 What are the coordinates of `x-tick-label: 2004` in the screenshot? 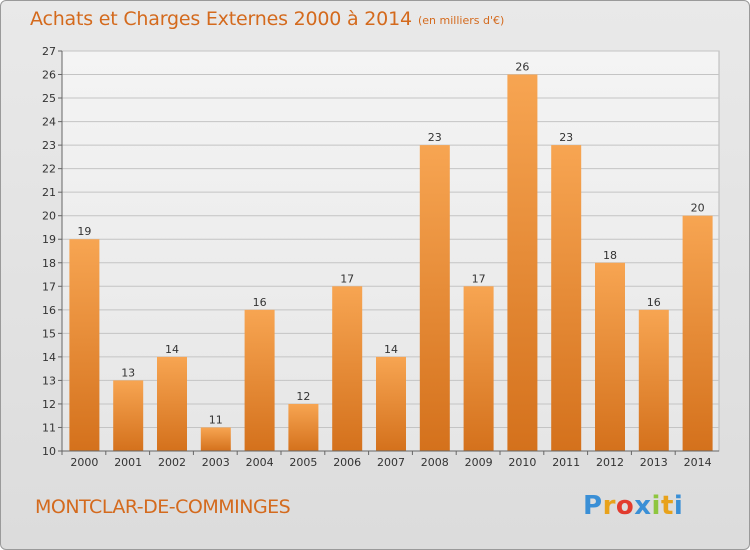 It's located at (260, 462).